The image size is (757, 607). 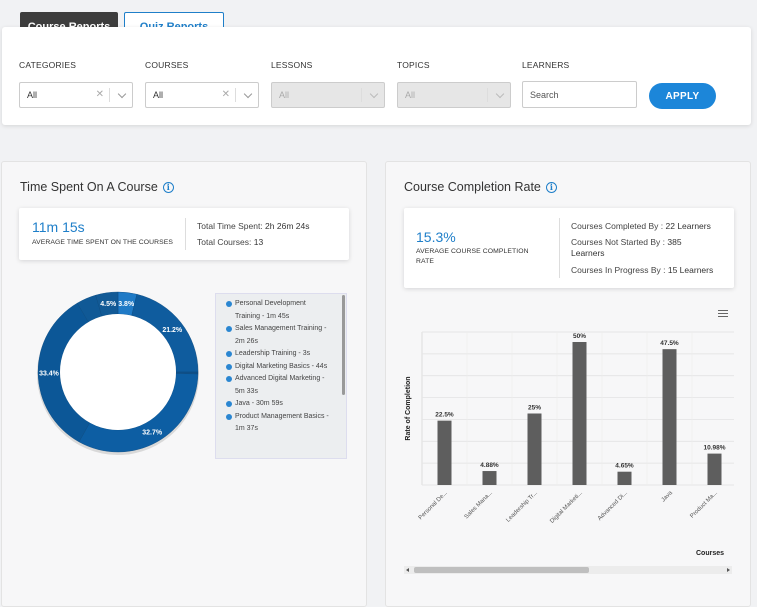 What do you see at coordinates (253, 226) in the screenshot?
I see `total-time-stat: Total Time Spent: 2h 26m 24s` at bounding box center [253, 226].